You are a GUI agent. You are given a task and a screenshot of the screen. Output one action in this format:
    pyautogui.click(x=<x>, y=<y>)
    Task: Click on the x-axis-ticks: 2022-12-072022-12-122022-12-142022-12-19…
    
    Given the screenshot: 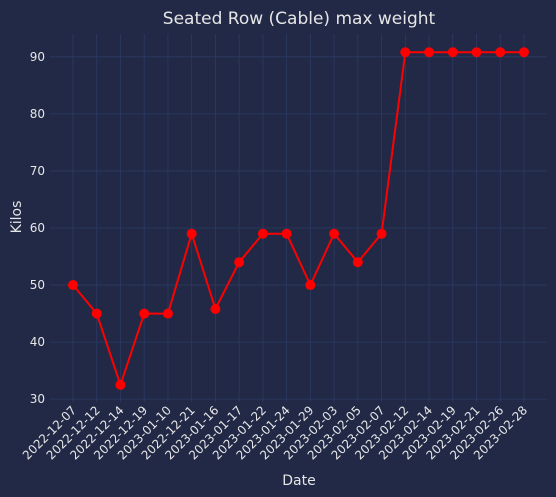 What is the action you would take?
    pyautogui.click(x=275, y=432)
    